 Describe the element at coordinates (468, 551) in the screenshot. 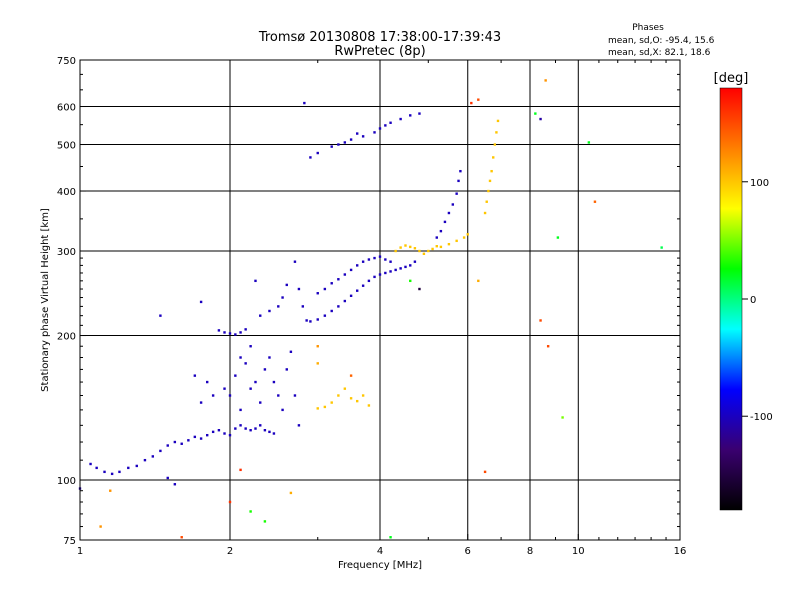

I see `x-tick-label: 6` at that location.